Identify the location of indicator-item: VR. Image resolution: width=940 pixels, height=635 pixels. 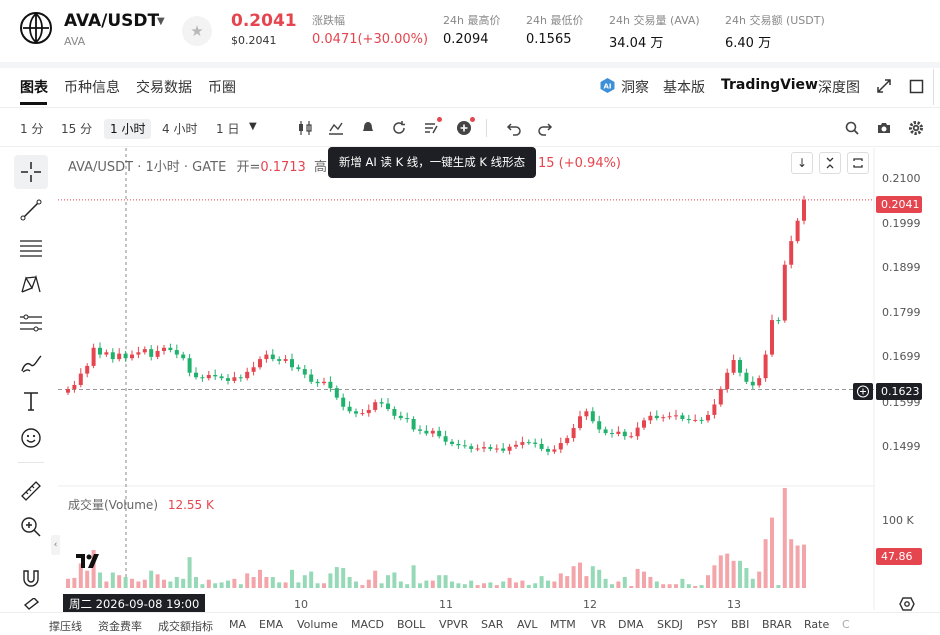
(599, 624).